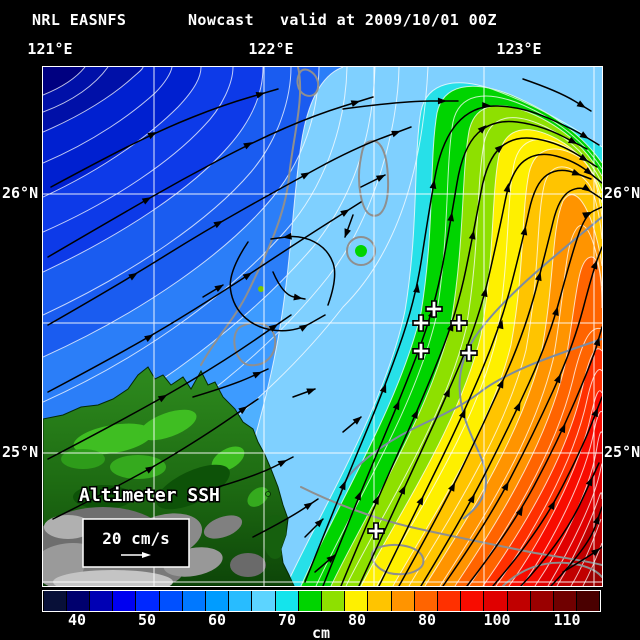 Image resolution: width=640 pixels, height=640 pixels. What do you see at coordinates (271, 49) in the screenshot?
I see `lon-tick: 122°E` at bounding box center [271, 49].